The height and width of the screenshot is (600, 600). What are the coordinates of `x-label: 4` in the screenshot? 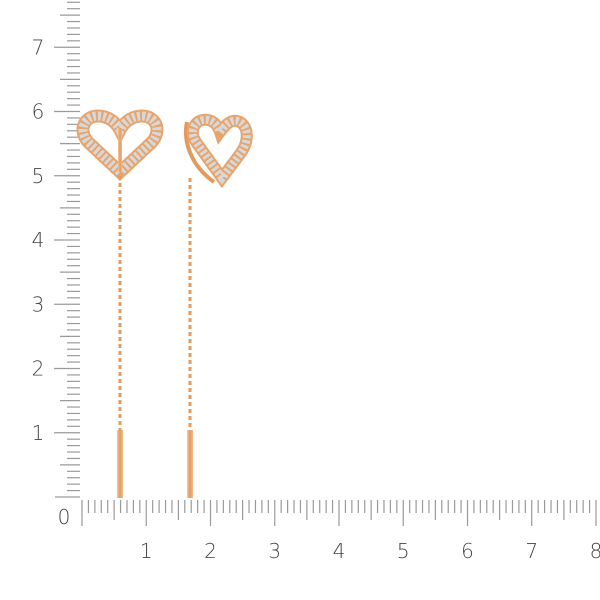 It's located at (339, 551).